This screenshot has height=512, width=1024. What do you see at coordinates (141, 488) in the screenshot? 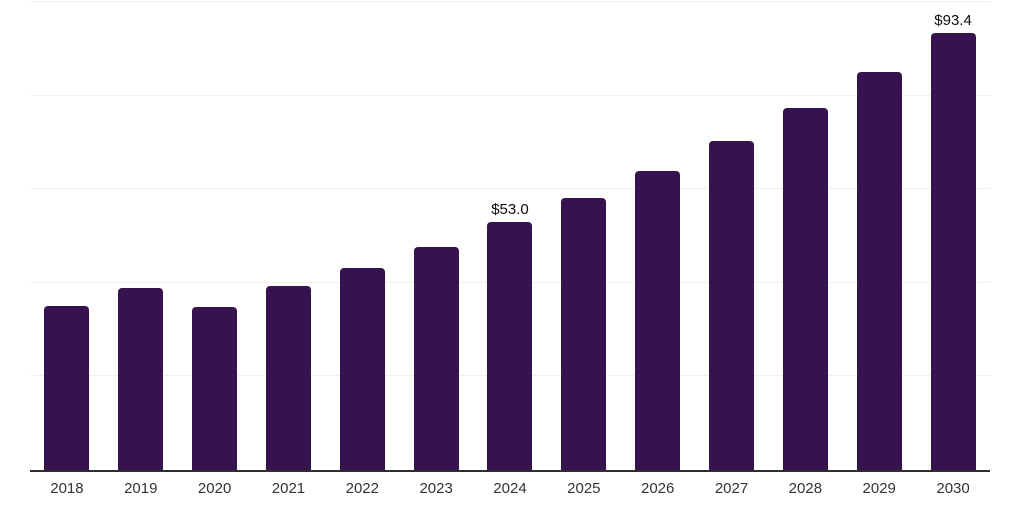
I see `x-axis-label: 2019` at bounding box center [141, 488].